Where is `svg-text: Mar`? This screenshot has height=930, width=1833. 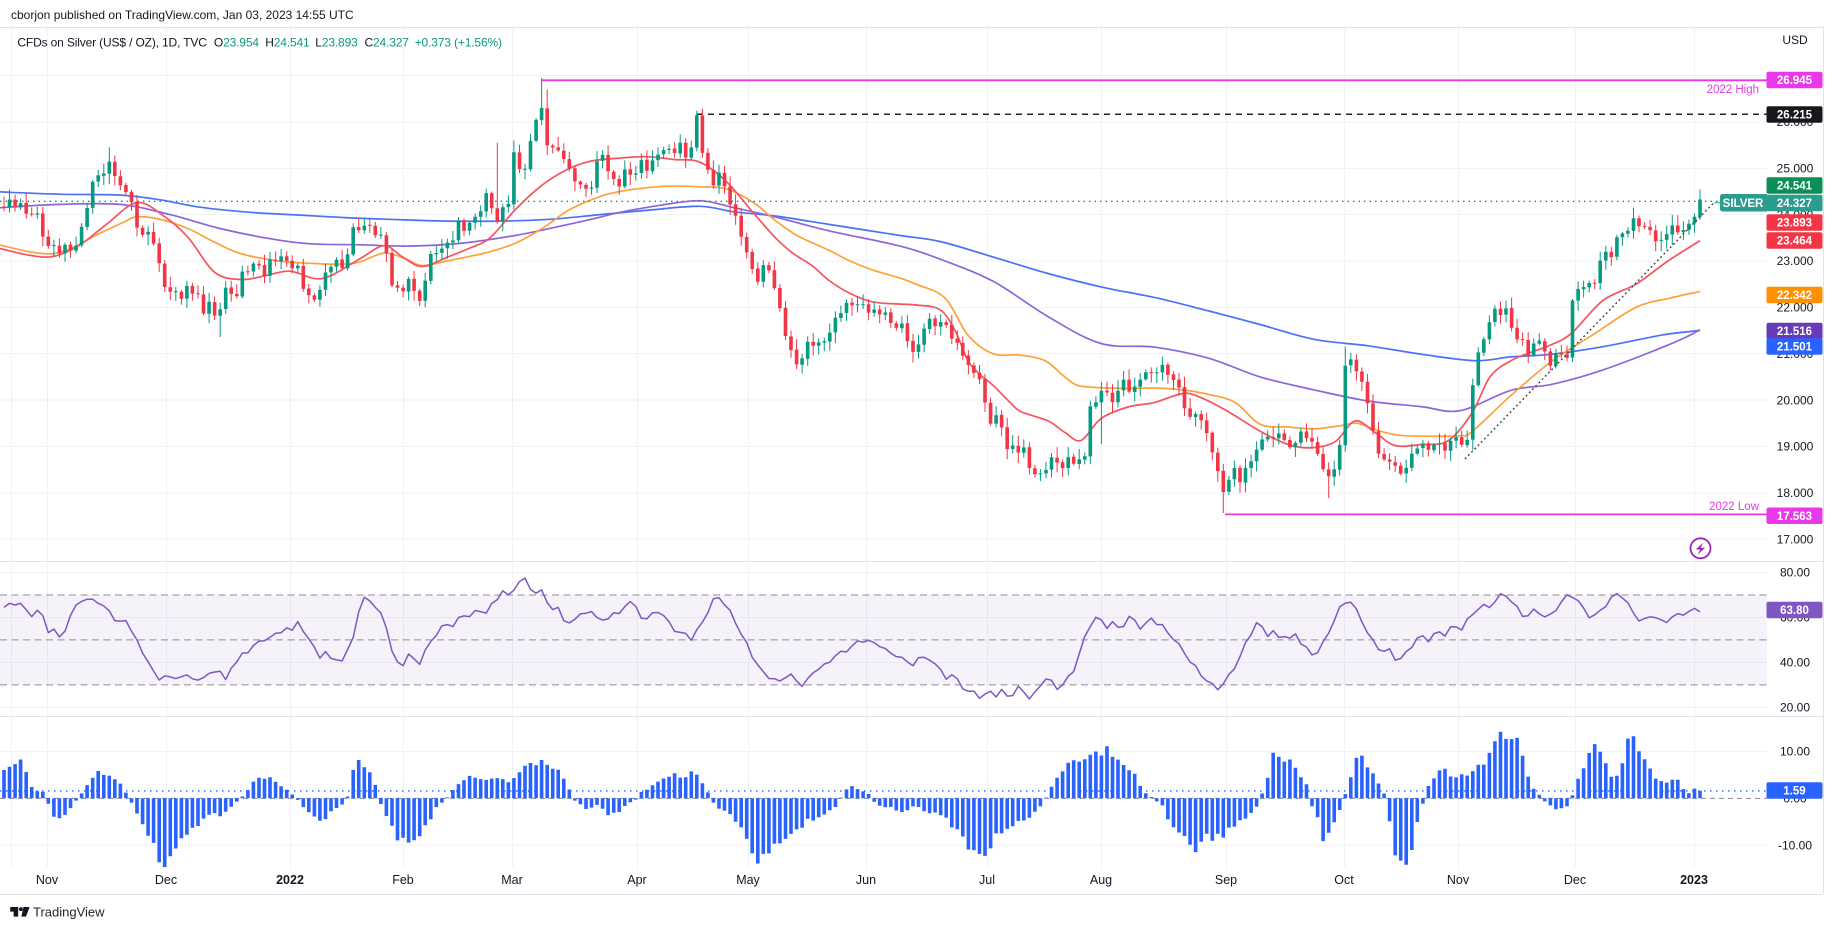 svg-text: Mar is located at coordinates (512, 880).